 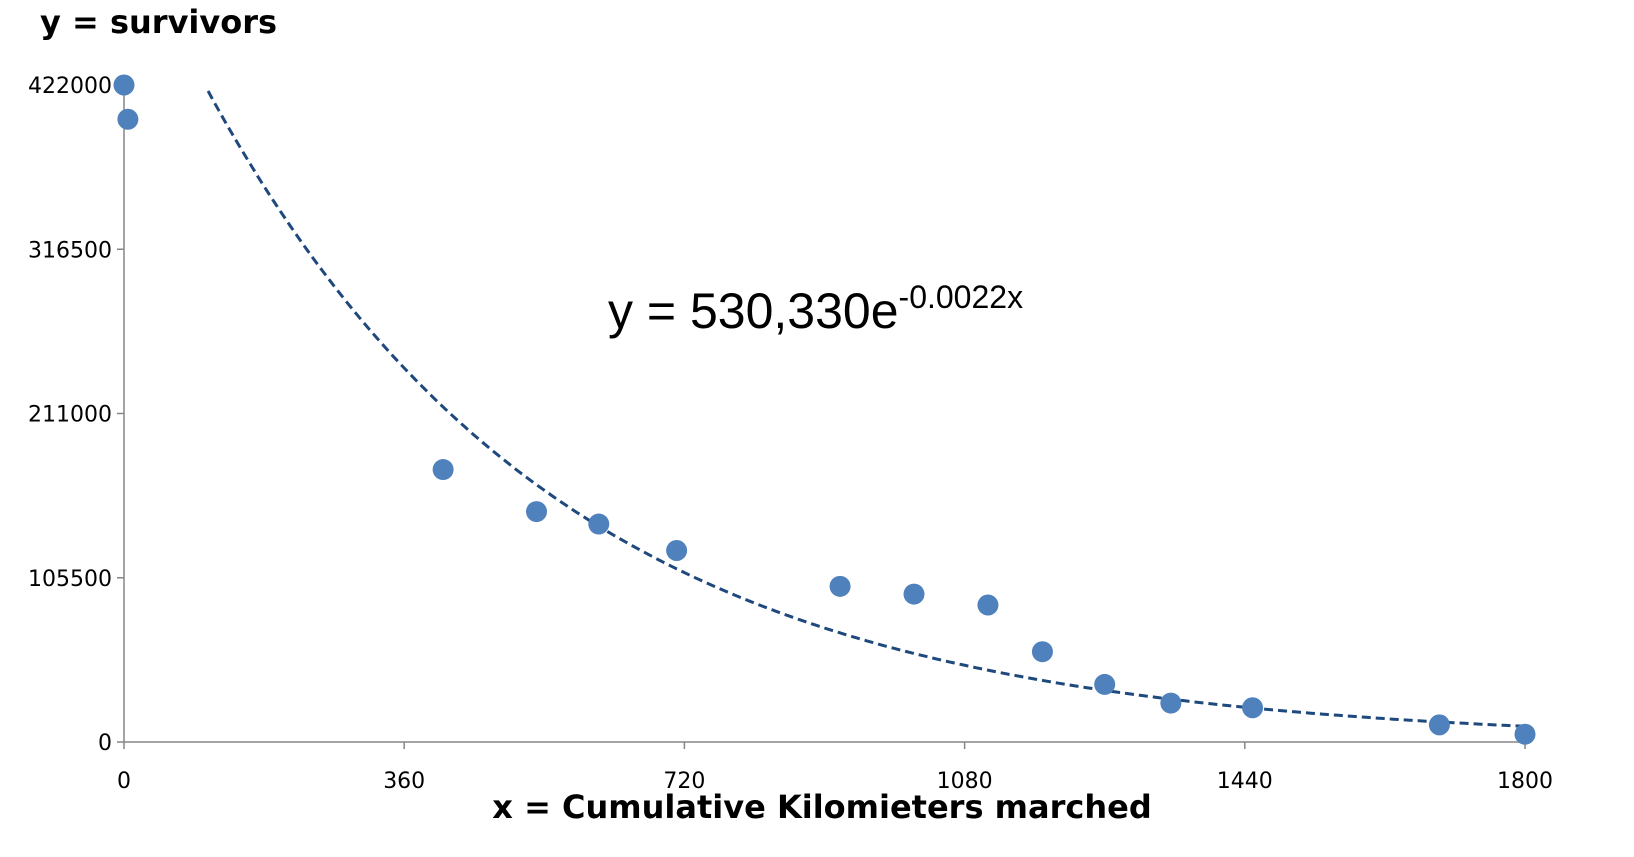 I want to click on y-tick-label: 0, so click(x=105, y=743).